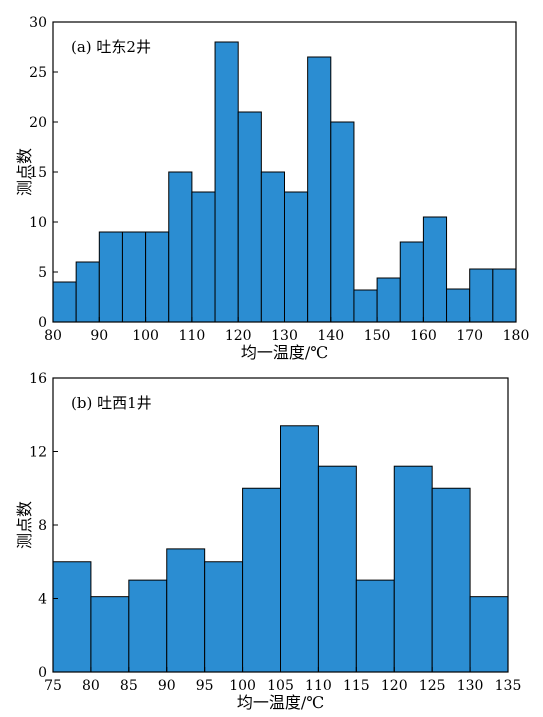 The height and width of the screenshot is (717, 543). Describe the element at coordinates (508, 686) in the screenshot. I see `x-tick-label: 135` at that location.